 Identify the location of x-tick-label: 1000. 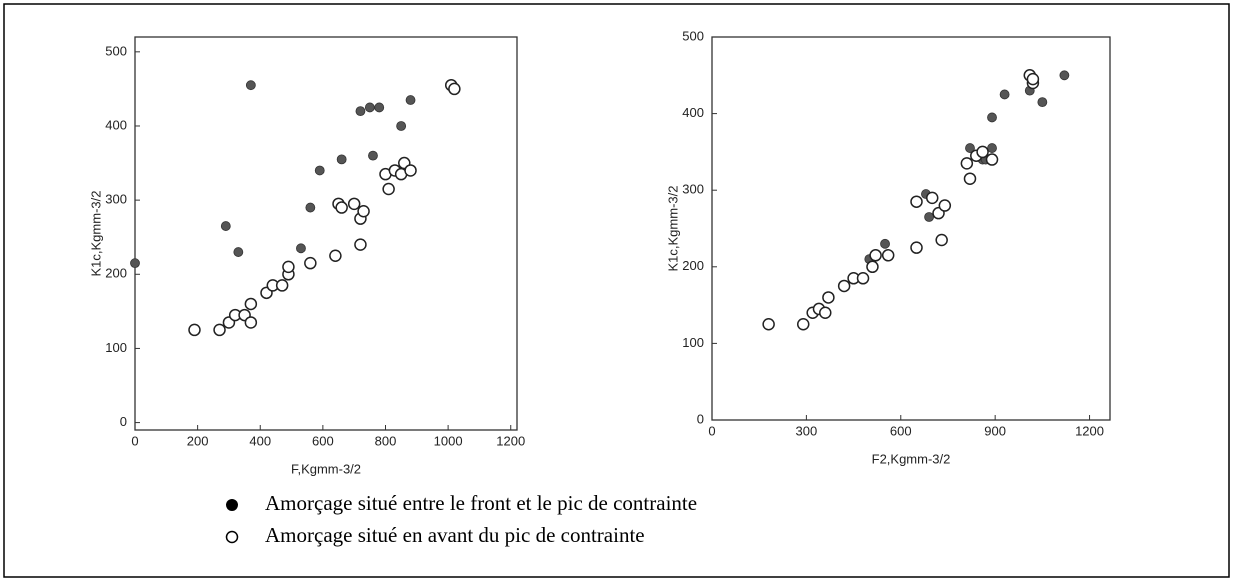
(448, 440).